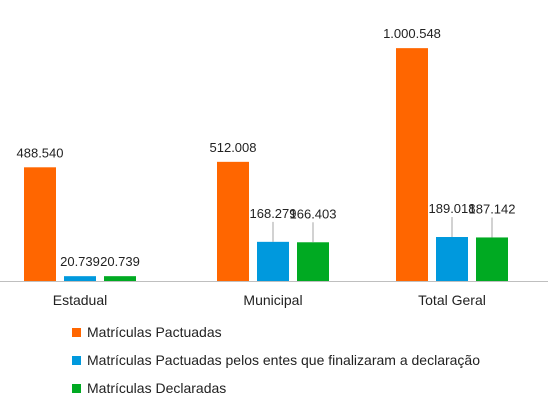 This screenshot has height=404, width=548. What do you see at coordinates (273, 213) in the screenshot?
I see `data-label-municipal-finalizaram: 168.279` at bounding box center [273, 213].